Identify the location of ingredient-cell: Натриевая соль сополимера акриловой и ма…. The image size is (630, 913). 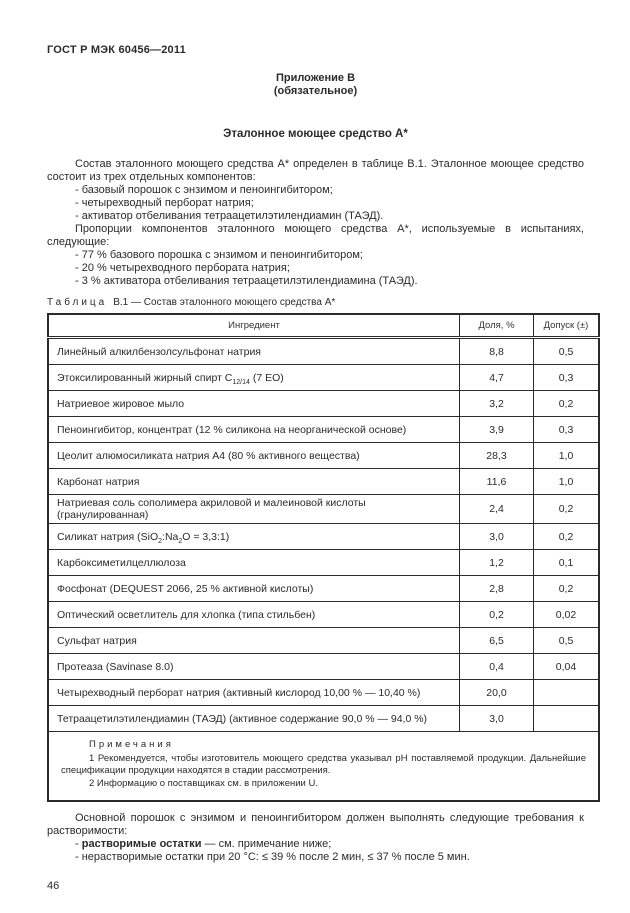
(253, 509).